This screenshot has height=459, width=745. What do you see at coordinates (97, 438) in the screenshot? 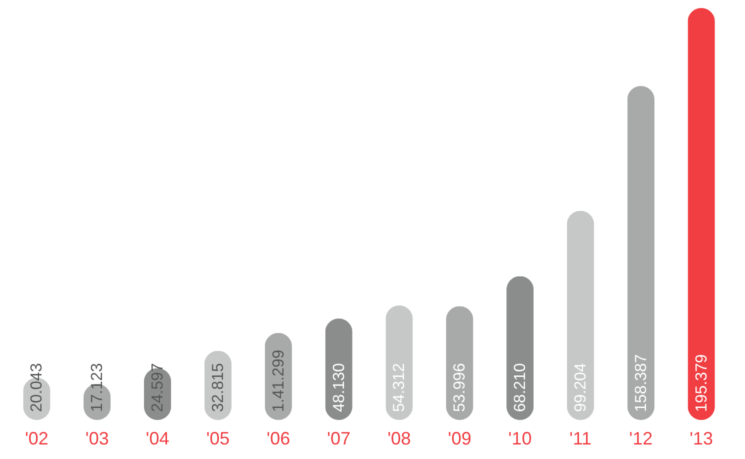
I see `x-tick-label: '03` at bounding box center [97, 438].